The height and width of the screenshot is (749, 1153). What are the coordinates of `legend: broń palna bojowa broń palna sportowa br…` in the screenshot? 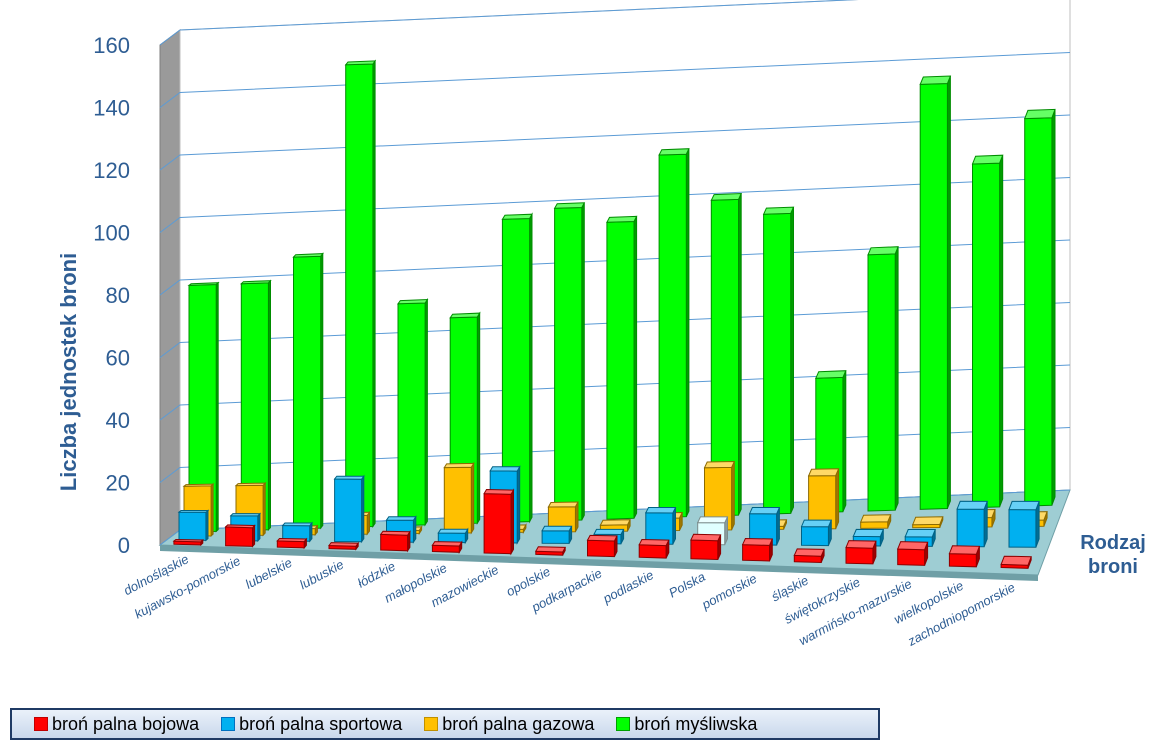 It's located at (445, 724).